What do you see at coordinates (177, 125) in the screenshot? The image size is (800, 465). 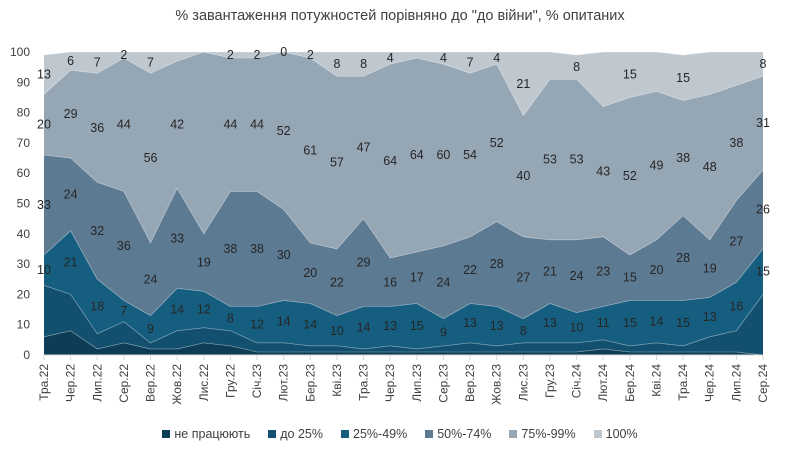 I see `data-label: 42` at bounding box center [177, 125].